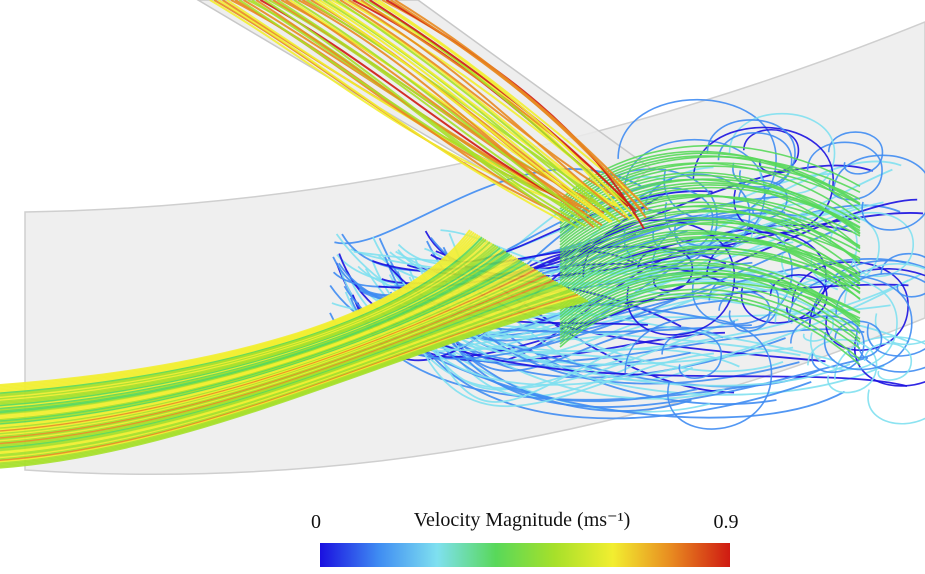  I want to click on colorbar-title: Velocity Magnitude (ms⁻¹), so click(522, 520).